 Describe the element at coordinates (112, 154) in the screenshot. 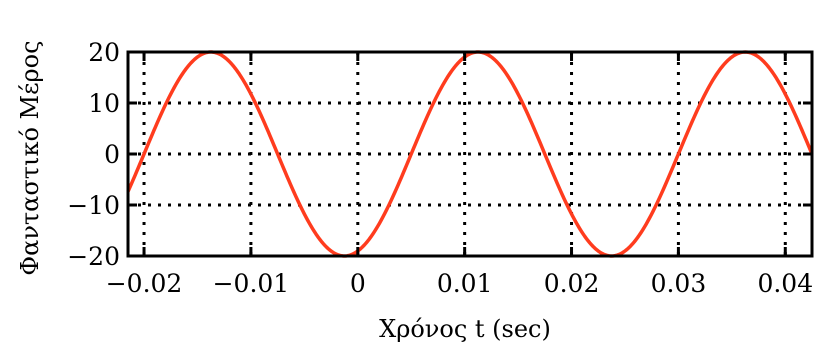

I see `y-tick-label: 0` at that location.